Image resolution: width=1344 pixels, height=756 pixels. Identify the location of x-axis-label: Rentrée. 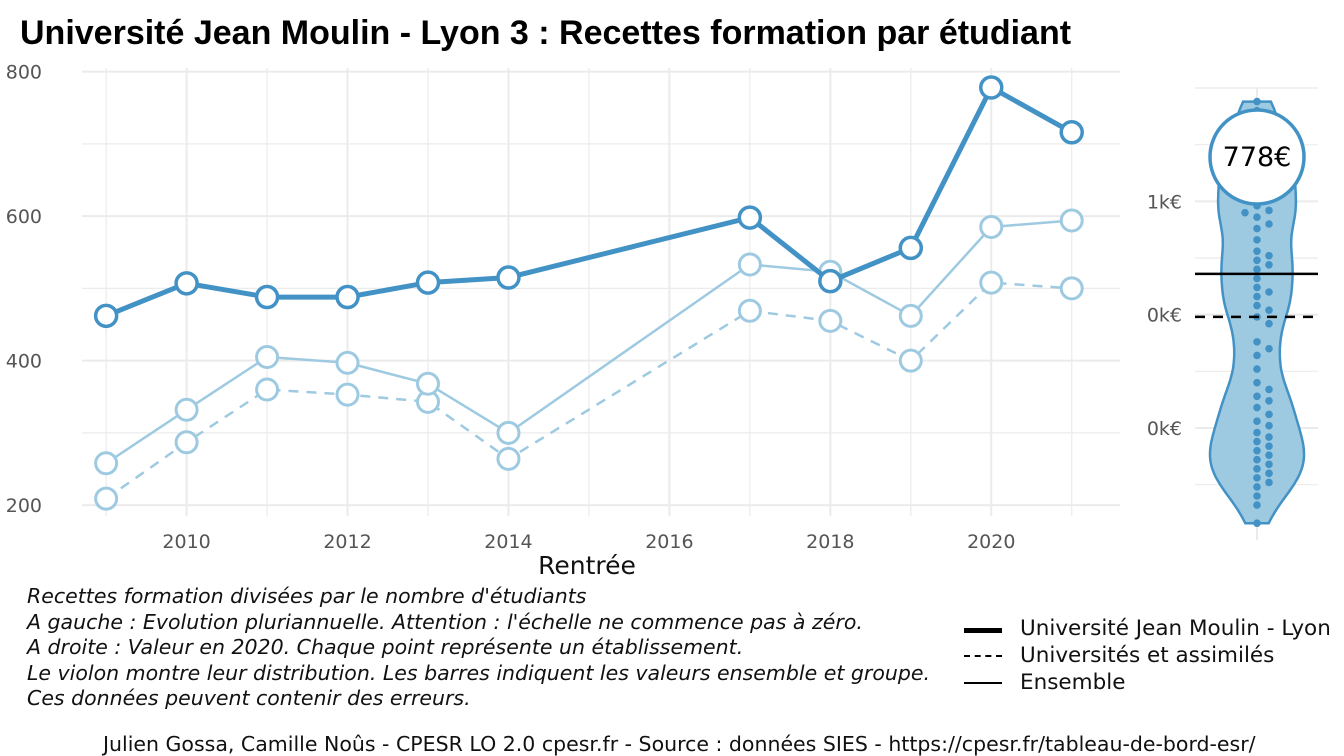
(587, 565).